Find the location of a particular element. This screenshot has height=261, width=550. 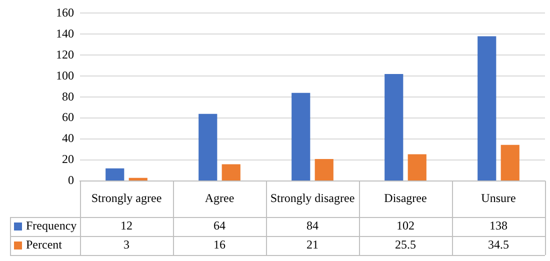

data-label: 138 is located at coordinates (499, 225).